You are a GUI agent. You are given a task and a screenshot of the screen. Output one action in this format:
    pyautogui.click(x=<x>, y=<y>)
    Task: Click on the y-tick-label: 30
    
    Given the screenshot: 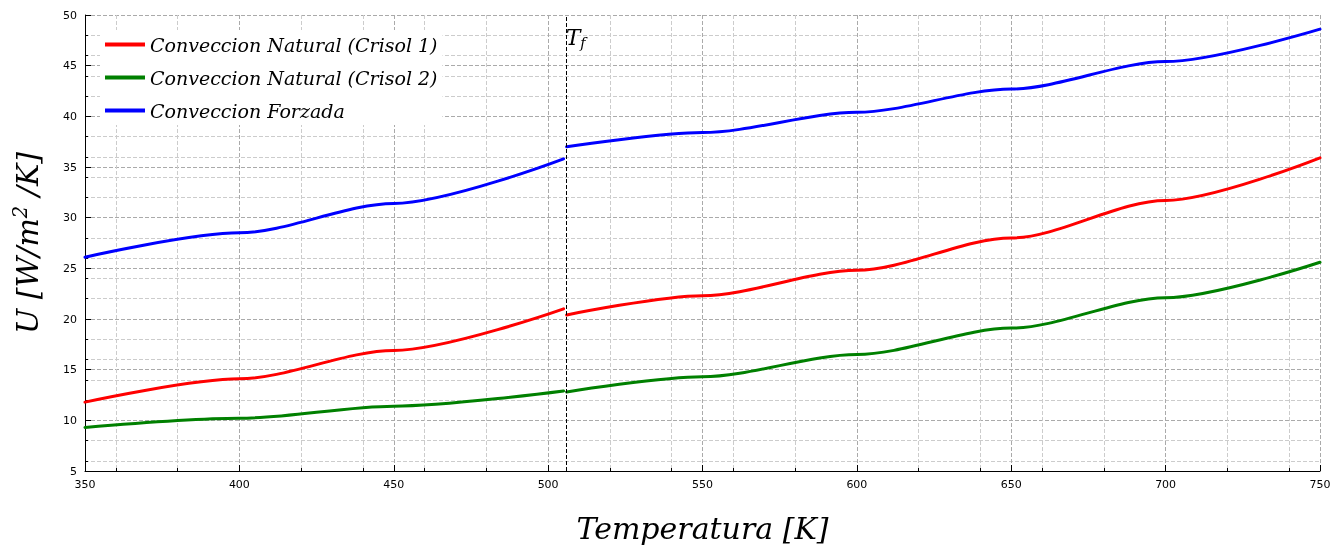 What is the action you would take?
    pyautogui.click(x=70, y=218)
    